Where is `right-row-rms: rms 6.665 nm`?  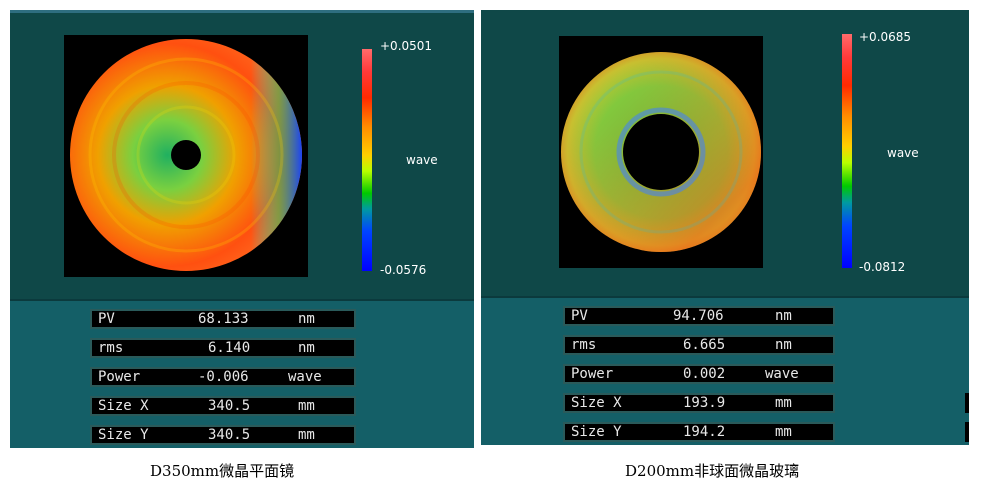
right-row-rms: rms 6.665 nm is located at coordinates (699, 345).